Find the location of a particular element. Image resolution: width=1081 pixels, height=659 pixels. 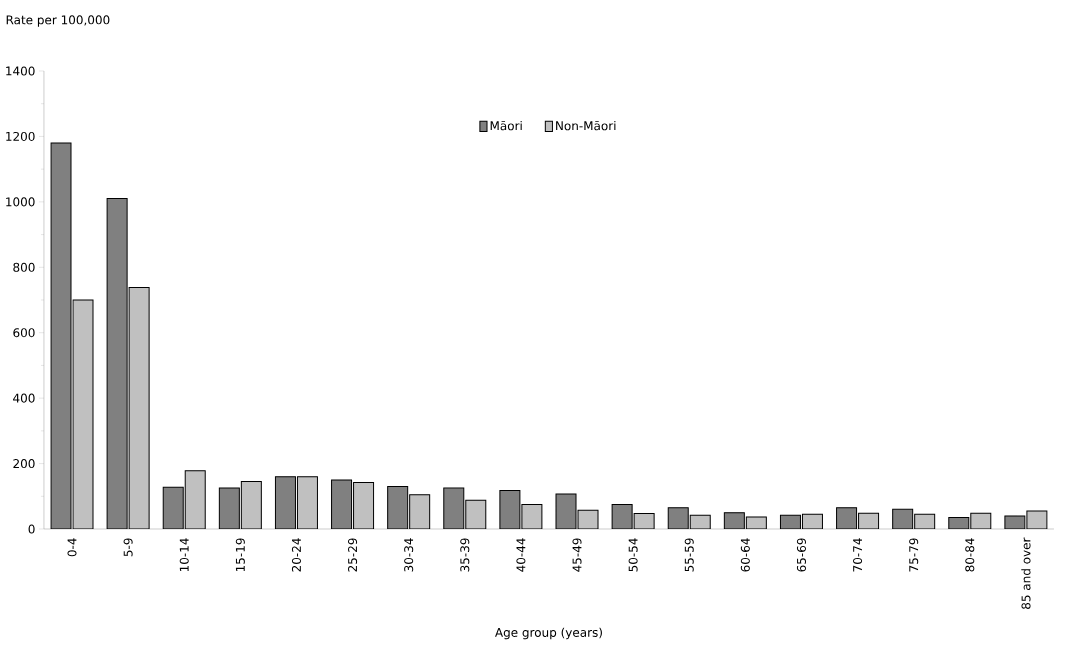

x-tick-label: 30-34 is located at coordinates (409, 555).